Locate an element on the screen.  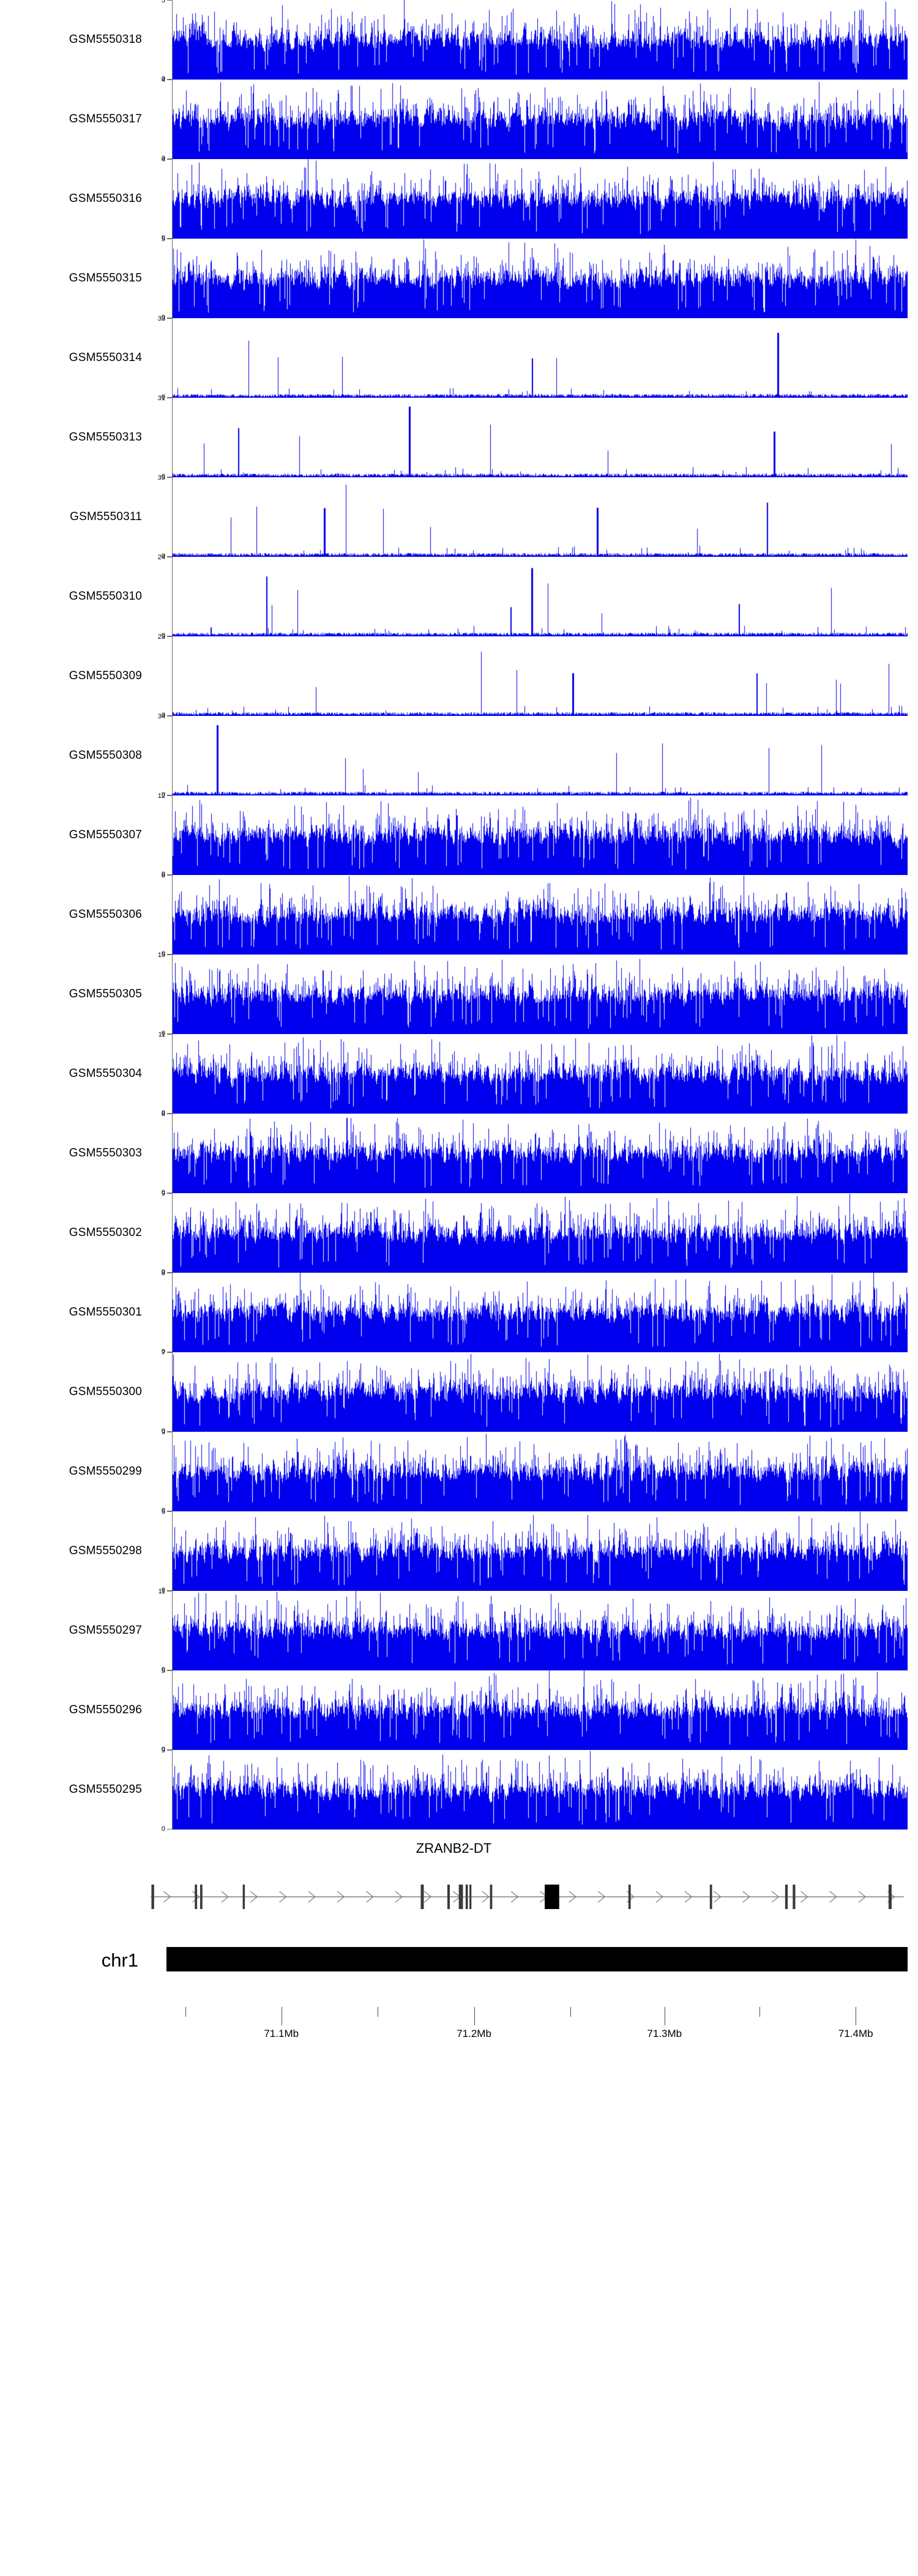
chromosome-bar is located at coordinates (537, 1959).